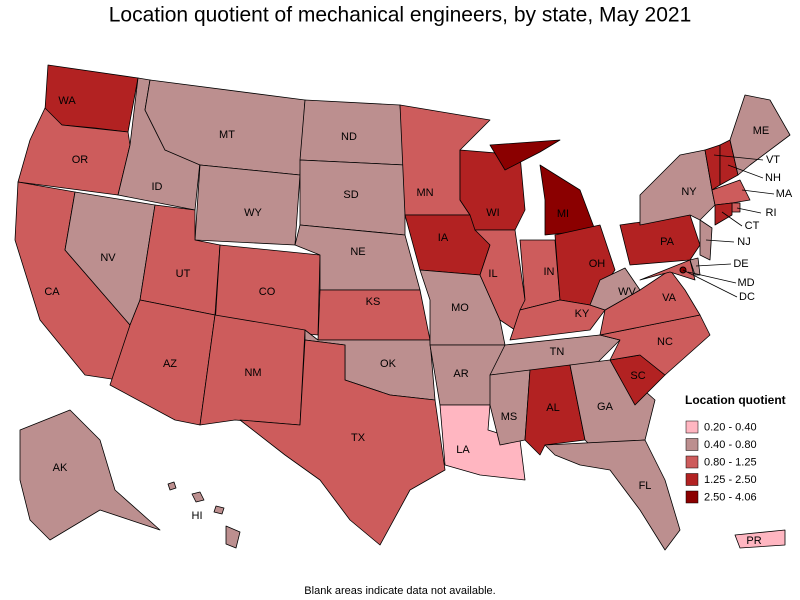  Describe the element at coordinates (557, 352) in the screenshot. I see `state-label: TN` at that location.